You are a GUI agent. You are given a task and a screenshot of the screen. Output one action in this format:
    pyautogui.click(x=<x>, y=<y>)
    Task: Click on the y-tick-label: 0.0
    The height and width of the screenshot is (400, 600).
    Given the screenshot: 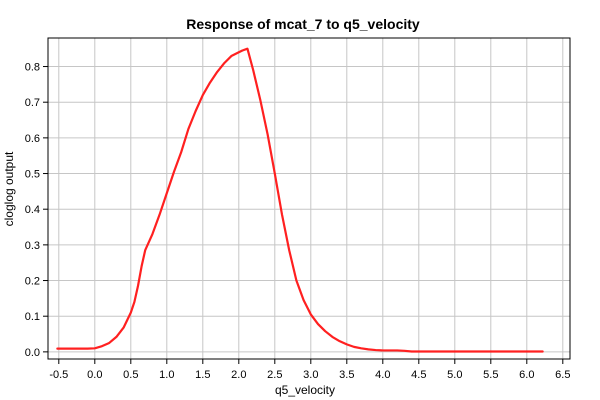 What is the action you would take?
    pyautogui.click(x=32, y=353)
    